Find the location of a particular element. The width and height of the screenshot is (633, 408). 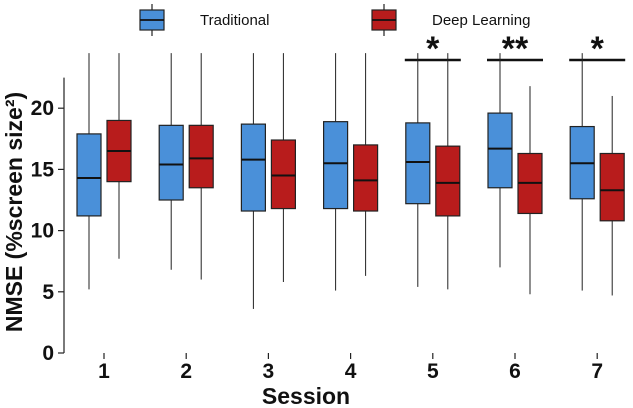

legend-entry-deep-learning: Deep Learning is located at coordinates (450, 20).